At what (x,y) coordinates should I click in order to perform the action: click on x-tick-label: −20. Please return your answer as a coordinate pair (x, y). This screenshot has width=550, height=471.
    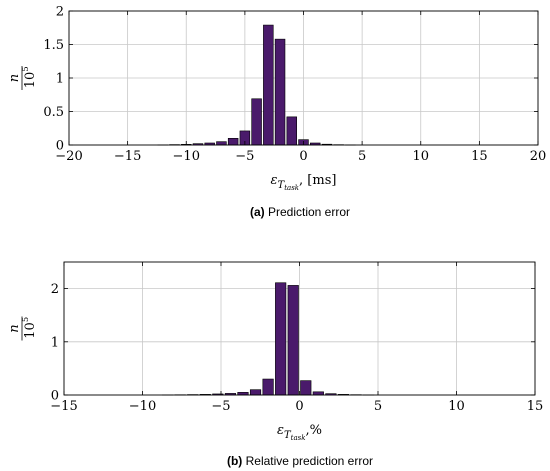
    Looking at the image, I should click on (68, 156).